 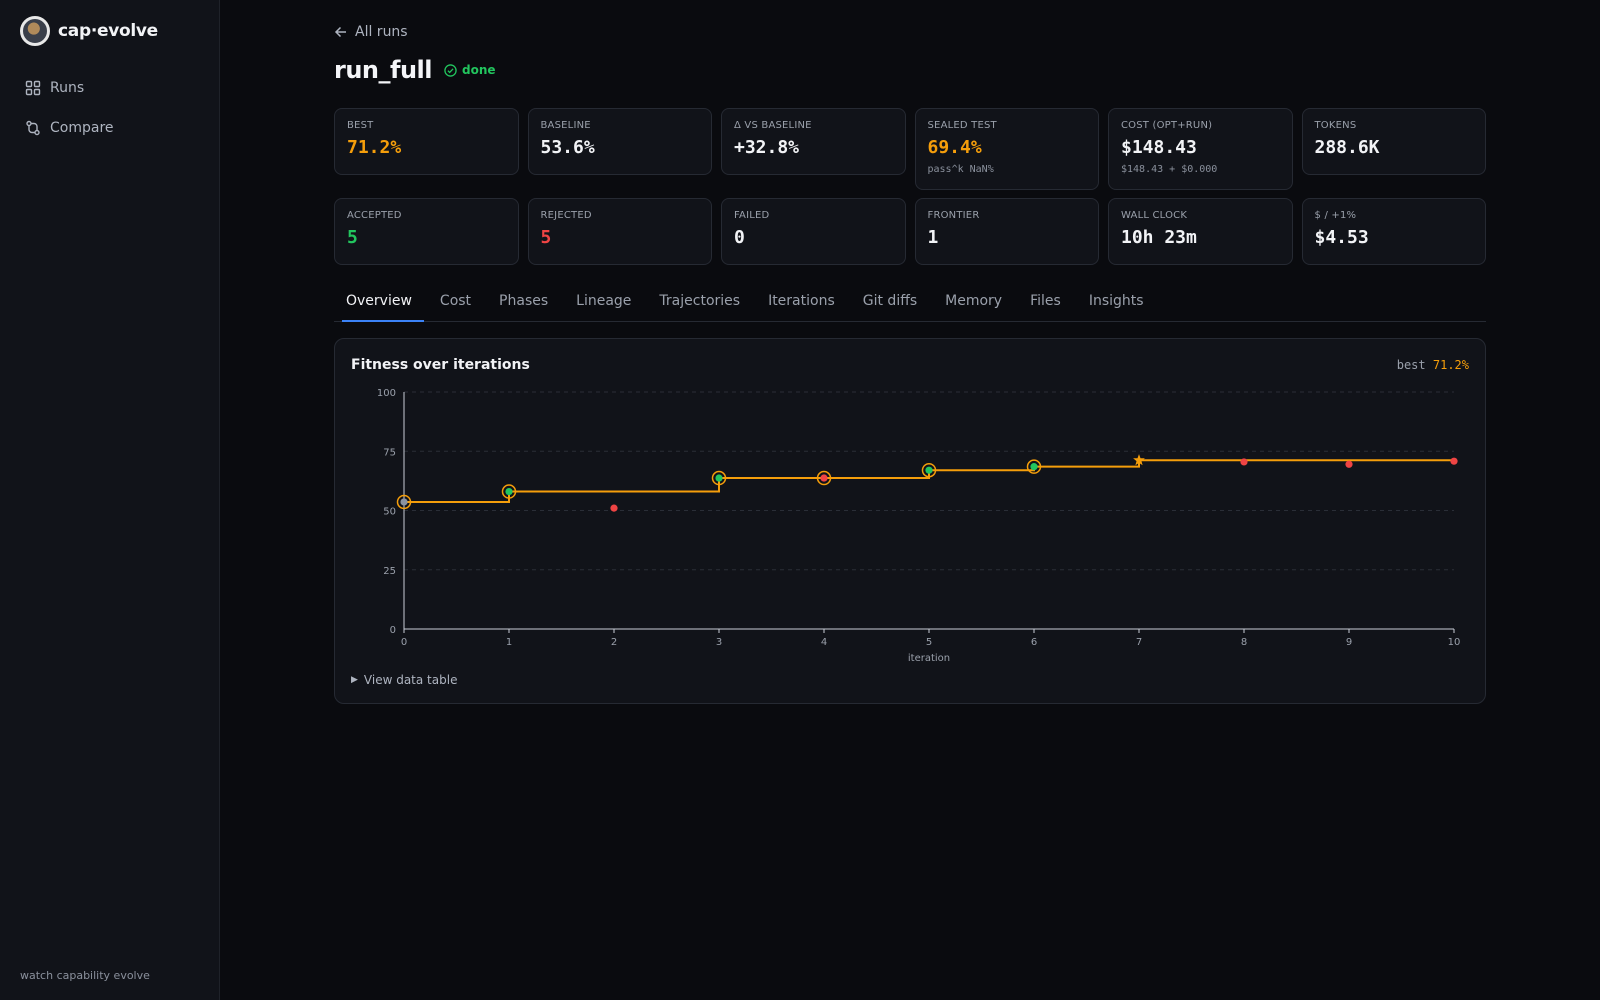 What do you see at coordinates (379, 303) in the screenshot?
I see `tab-overview: Overview` at bounding box center [379, 303].